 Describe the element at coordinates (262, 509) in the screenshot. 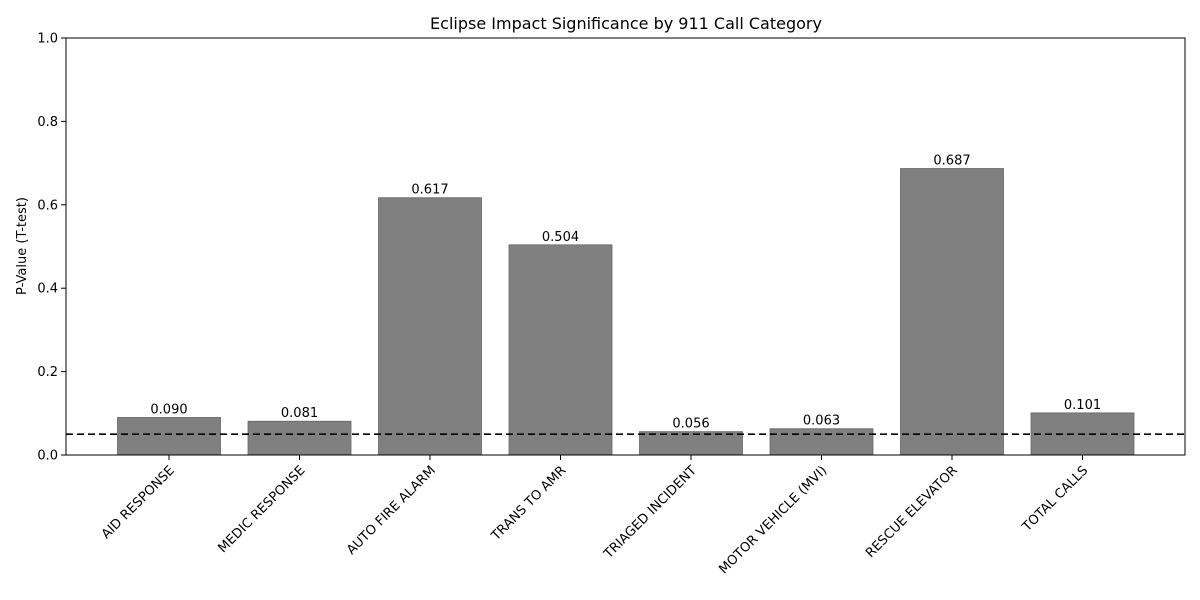

I see `x-tick-label: MEDIC RESPONSE` at that location.